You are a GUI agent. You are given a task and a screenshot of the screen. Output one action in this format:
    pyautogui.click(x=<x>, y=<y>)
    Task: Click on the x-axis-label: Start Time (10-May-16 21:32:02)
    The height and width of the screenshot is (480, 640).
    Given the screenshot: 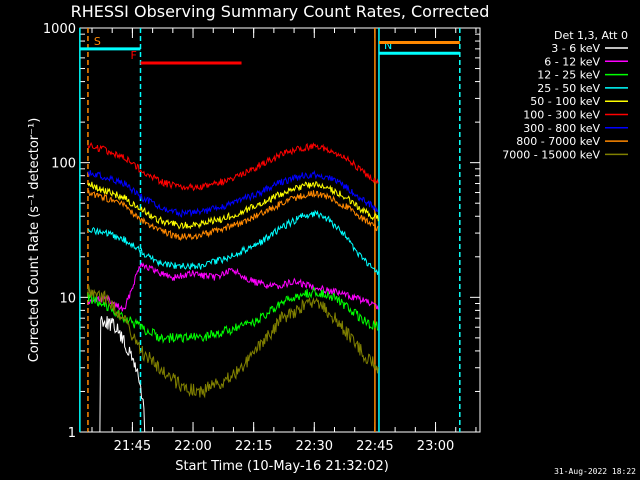 What is the action you would take?
    pyautogui.click(x=282, y=466)
    